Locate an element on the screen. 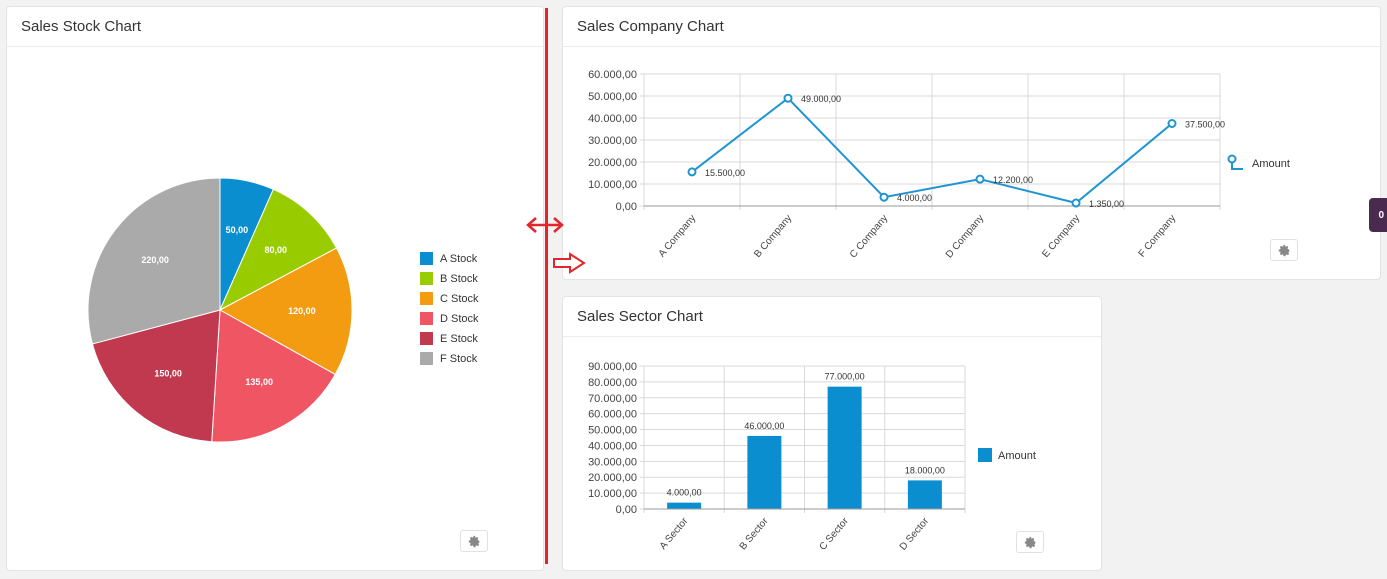  side-badge: 0 is located at coordinates (1378, 215).